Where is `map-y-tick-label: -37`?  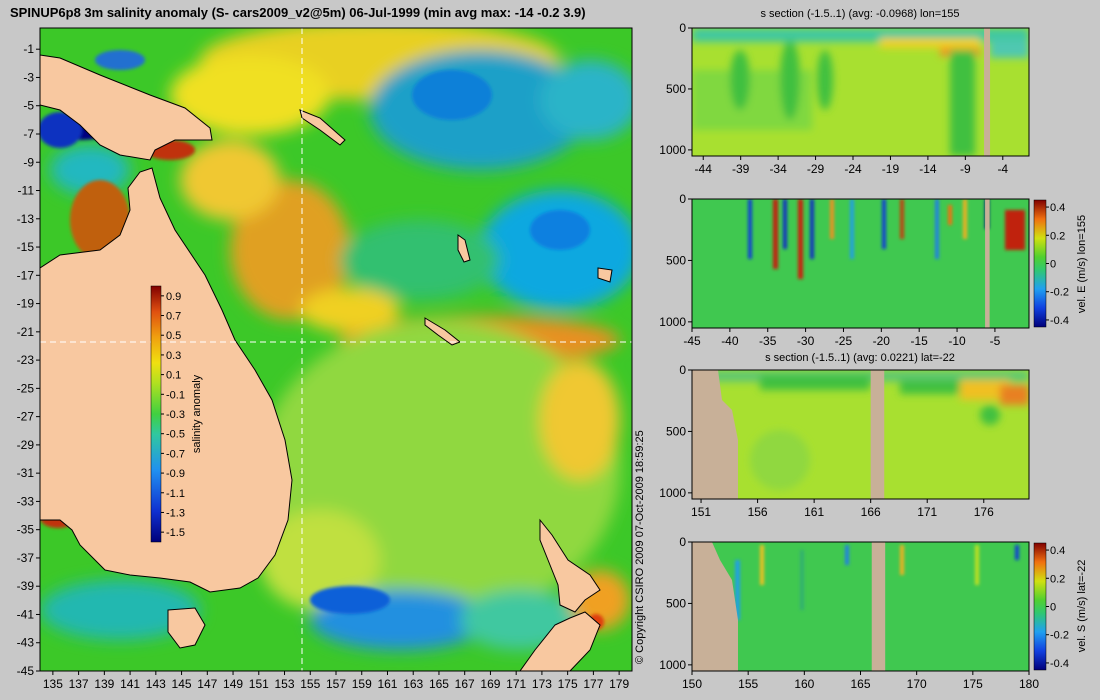 map-y-tick-label: -37 is located at coordinates (26, 558).